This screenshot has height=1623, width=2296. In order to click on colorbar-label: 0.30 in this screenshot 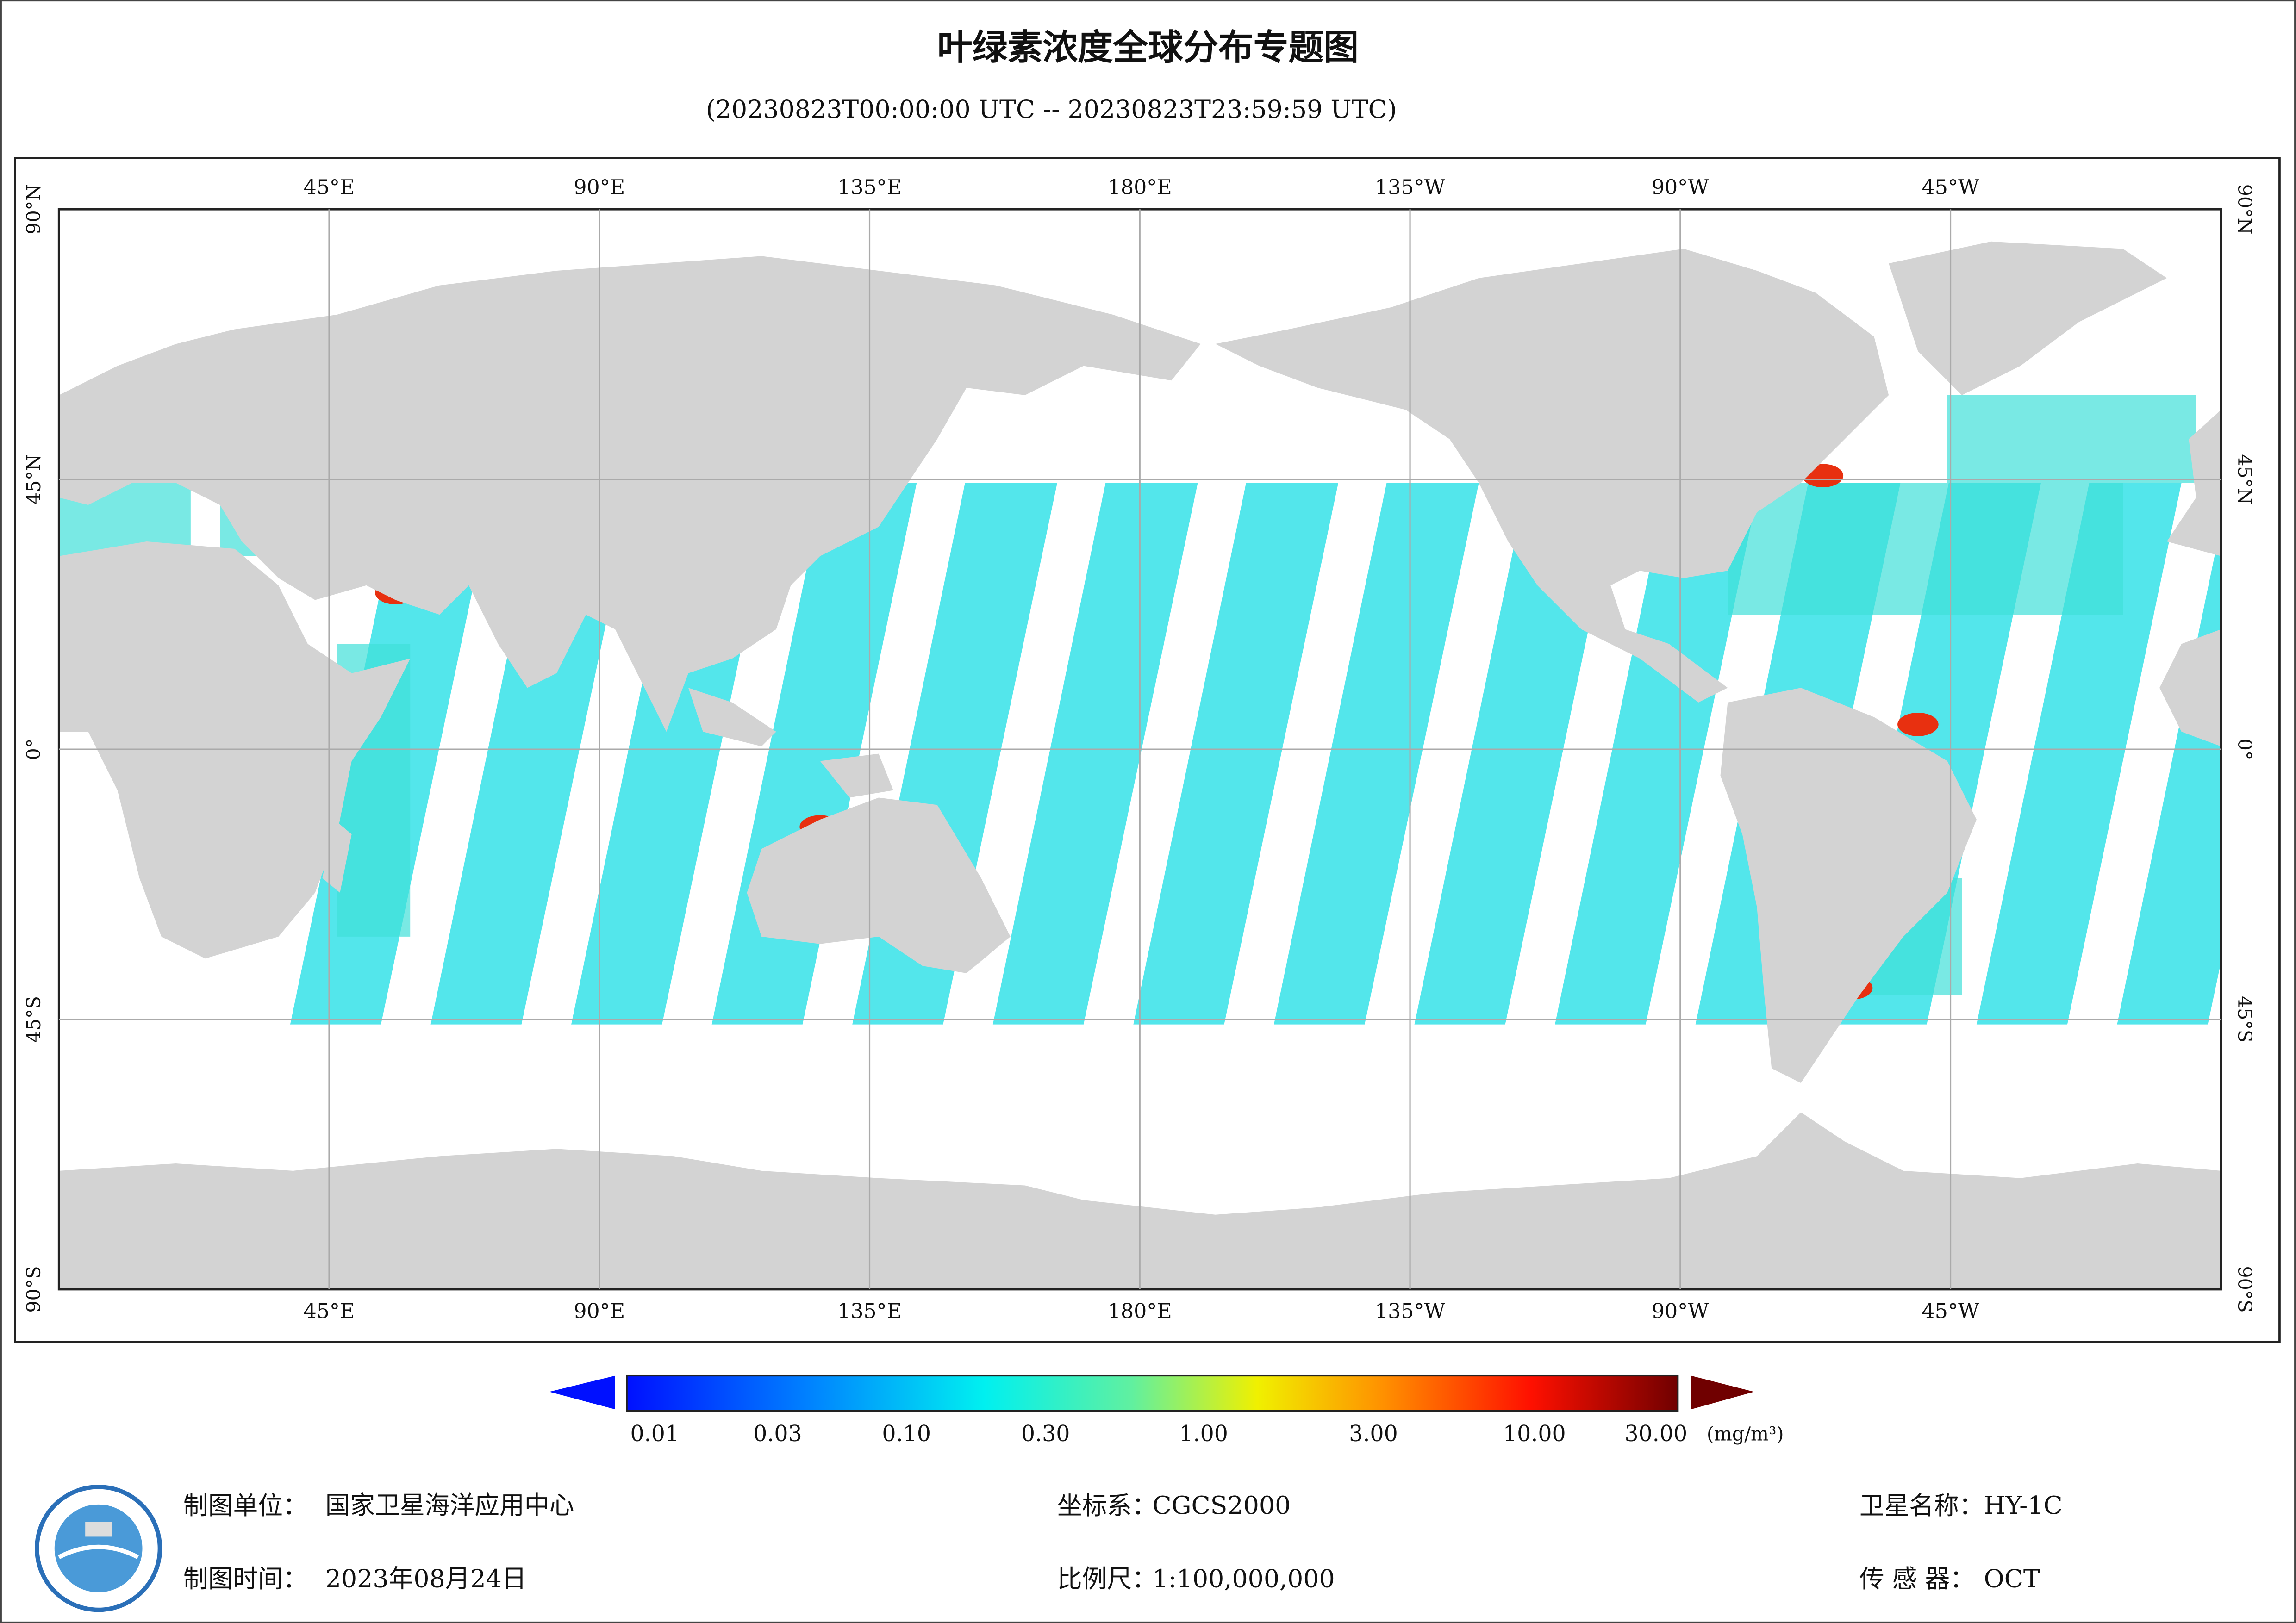, I will do `click(1045, 1434)`.